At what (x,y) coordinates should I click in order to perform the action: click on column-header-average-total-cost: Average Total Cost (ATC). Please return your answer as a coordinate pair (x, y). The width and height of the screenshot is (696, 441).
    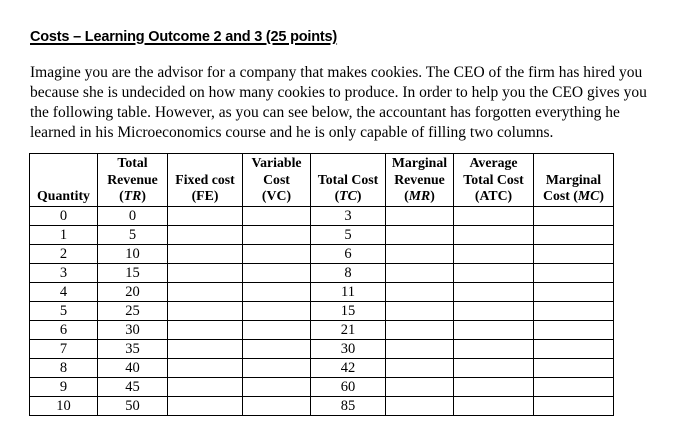
    Looking at the image, I should click on (493, 180).